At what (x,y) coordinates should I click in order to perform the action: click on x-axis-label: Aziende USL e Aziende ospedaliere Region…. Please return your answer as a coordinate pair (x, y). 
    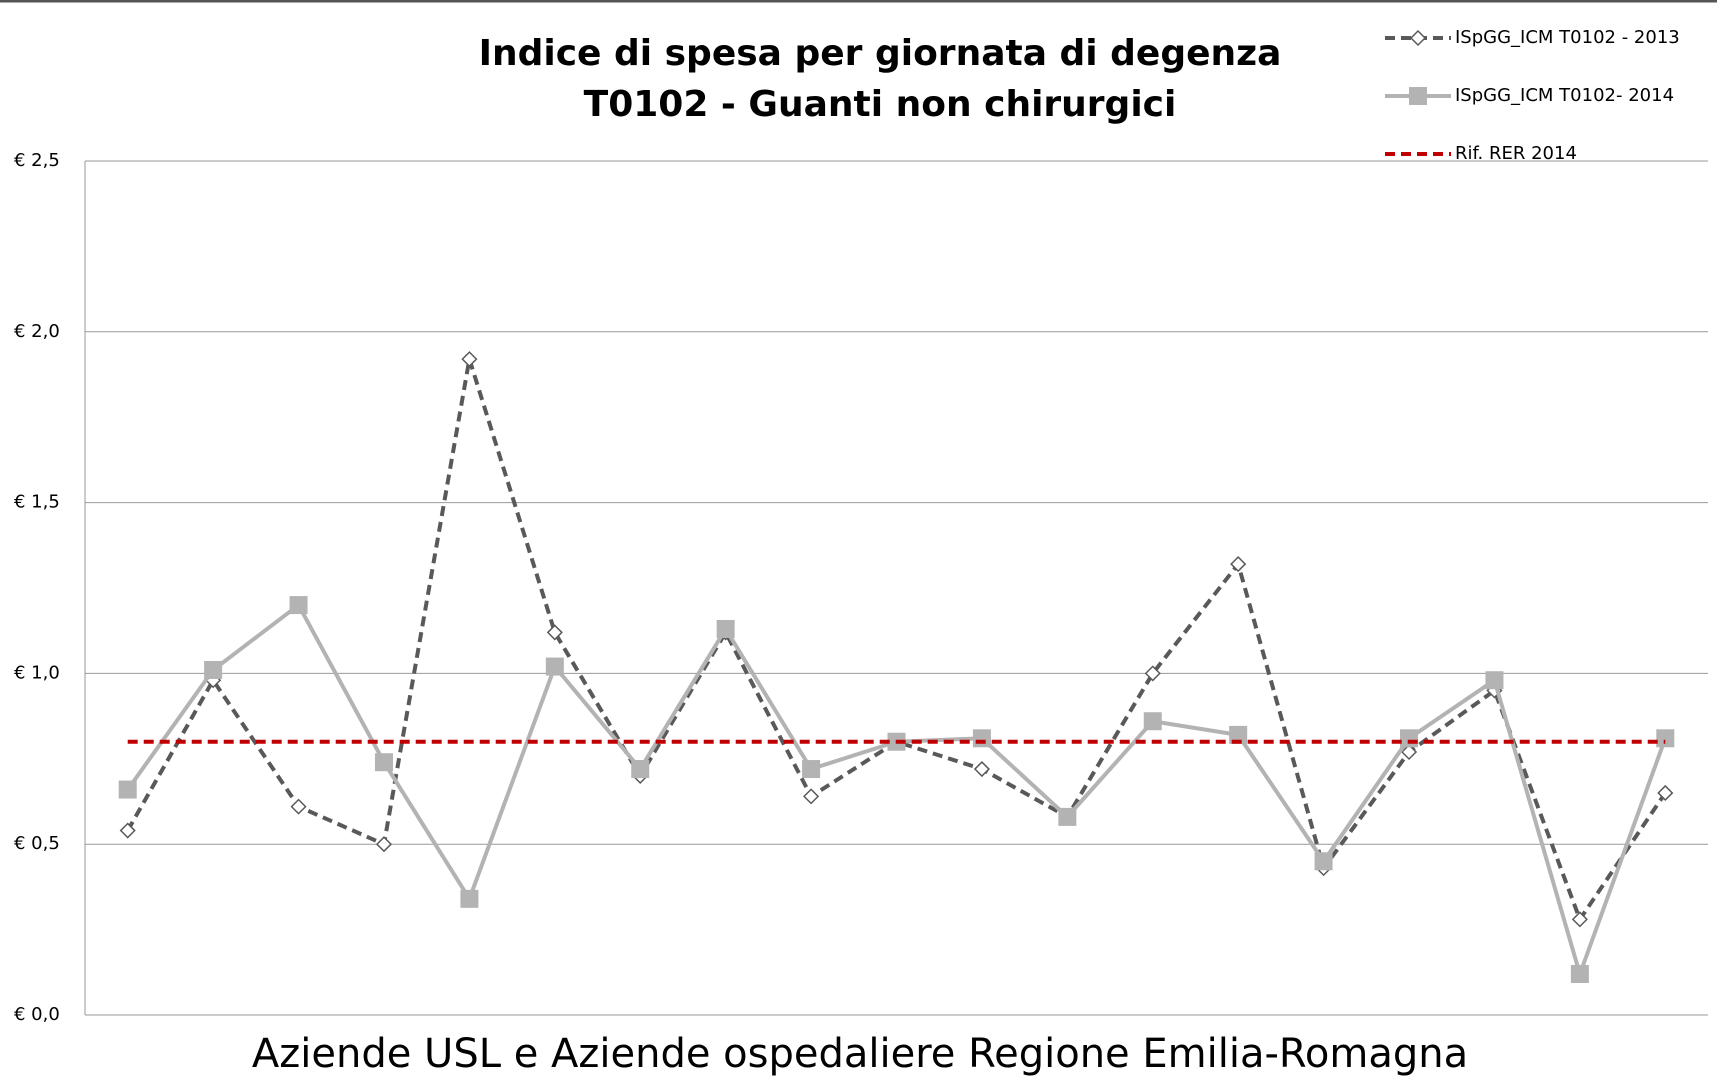
    Looking at the image, I should click on (860, 1054).